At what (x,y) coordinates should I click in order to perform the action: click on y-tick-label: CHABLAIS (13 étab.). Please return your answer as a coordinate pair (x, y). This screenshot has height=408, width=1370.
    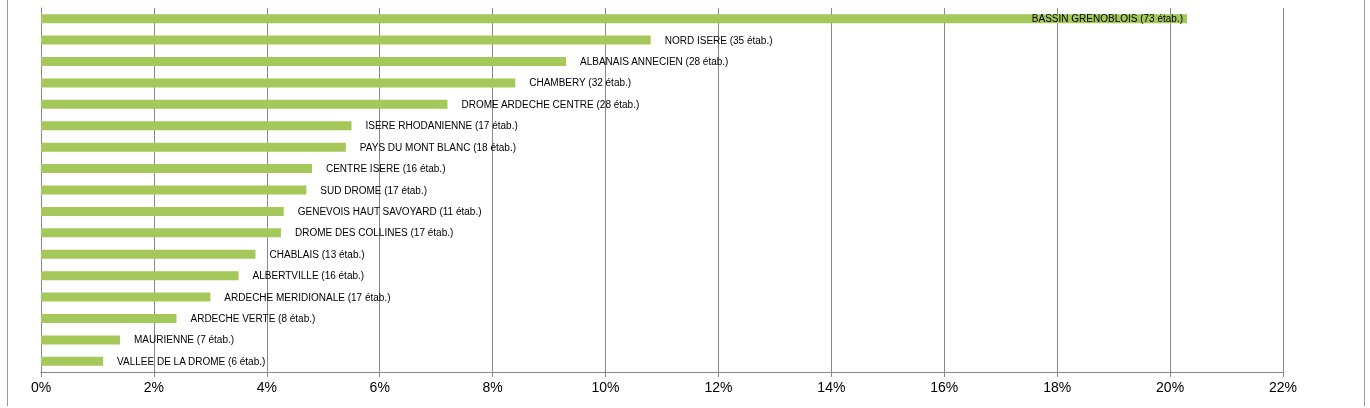
    Looking at the image, I should click on (317, 254).